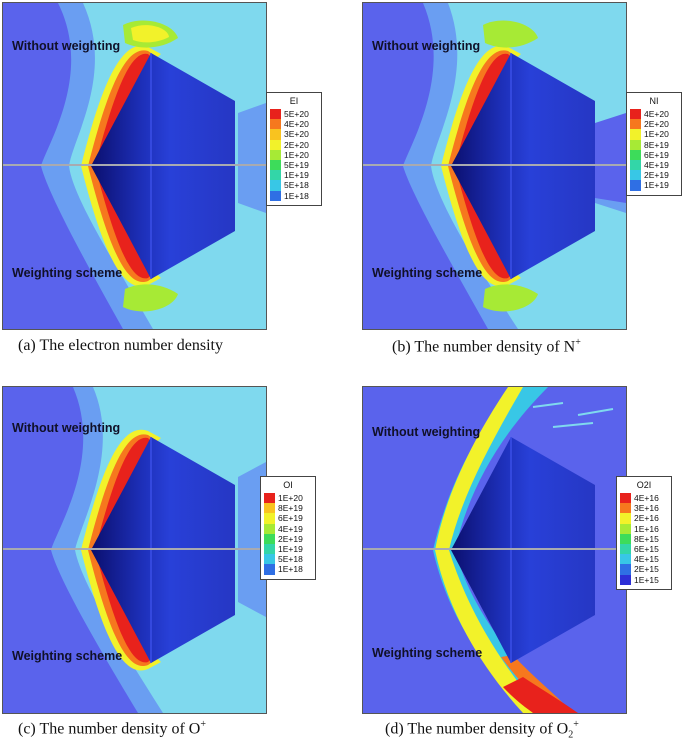 The height and width of the screenshot is (741, 685). What do you see at coordinates (296, 134) in the screenshot?
I see `legend-level: 3E+20` at bounding box center [296, 134].